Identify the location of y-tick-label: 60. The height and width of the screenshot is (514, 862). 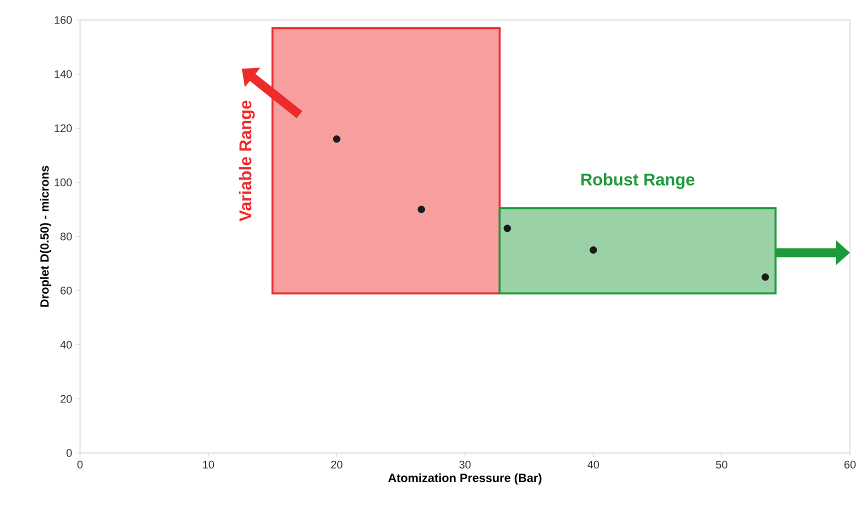
(66, 290).